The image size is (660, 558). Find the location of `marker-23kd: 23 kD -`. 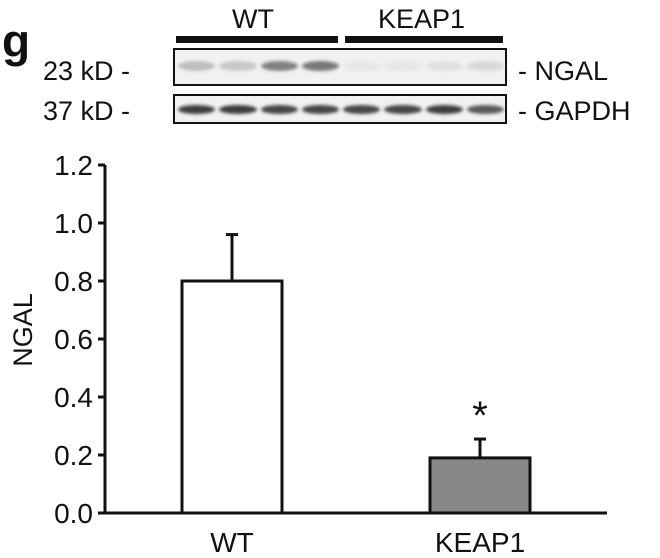

marker-23kd: 23 kD - is located at coordinates (87, 71).